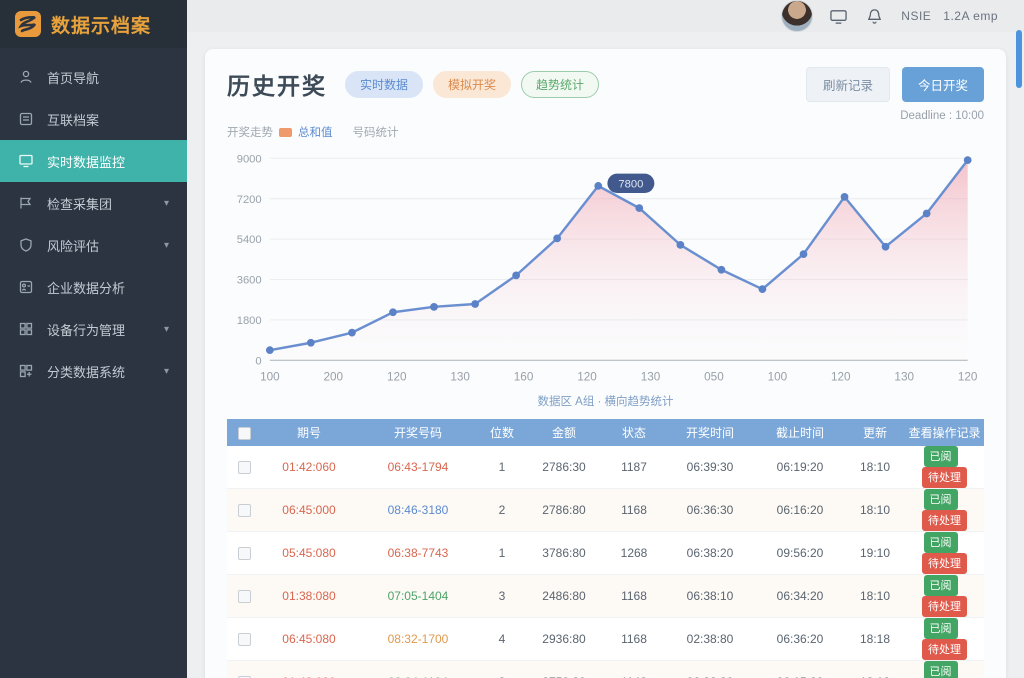 This screenshot has height=678, width=1024. Describe the element at coordinates (28, 24) in the screenshot. I see `logo-icon` at that location.